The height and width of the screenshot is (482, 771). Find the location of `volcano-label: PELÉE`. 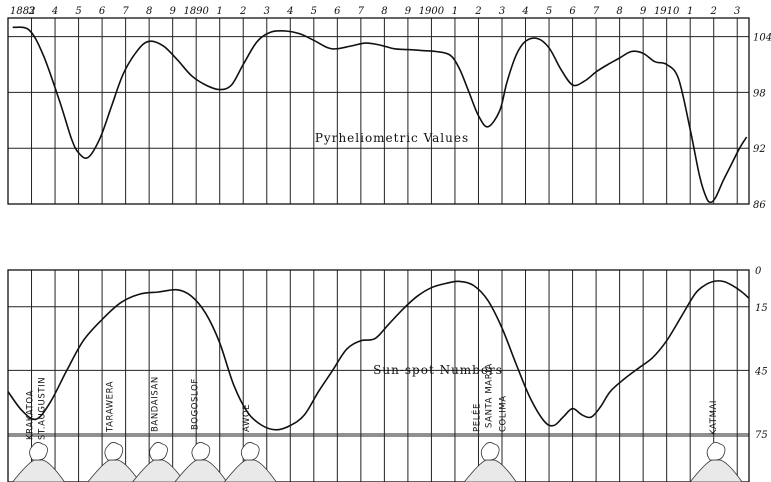

volcano-label: PELÉE is located at coordinates (477, 417).